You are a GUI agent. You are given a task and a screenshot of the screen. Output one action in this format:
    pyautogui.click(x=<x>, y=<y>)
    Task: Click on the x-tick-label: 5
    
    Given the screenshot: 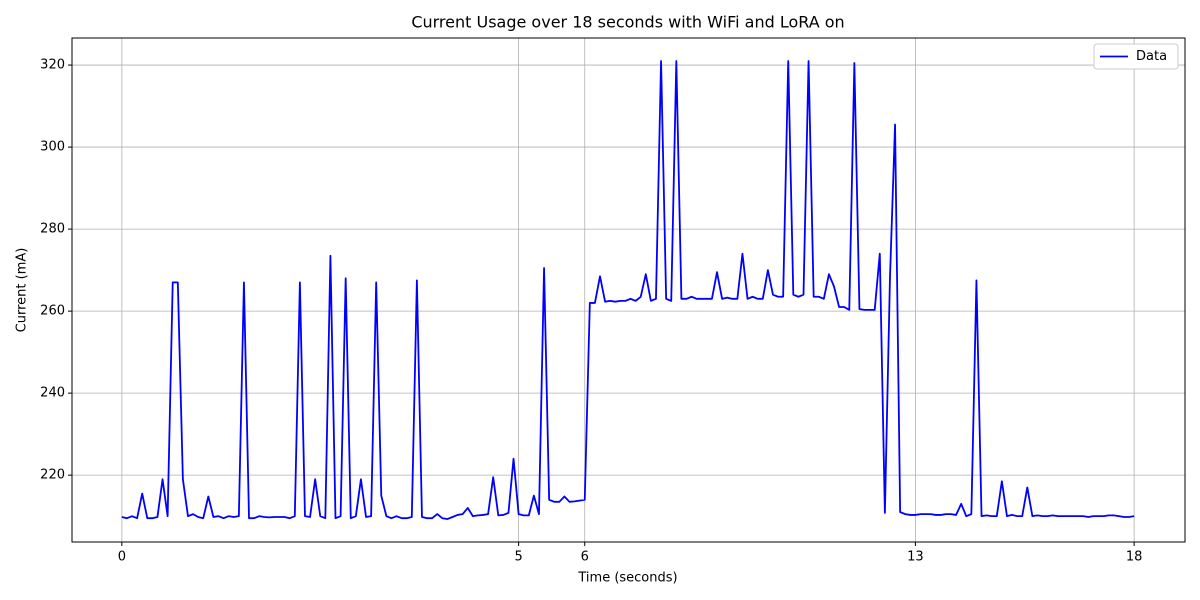 What is the action you would take?
    pyautogui.click(x=518, y=557)
    